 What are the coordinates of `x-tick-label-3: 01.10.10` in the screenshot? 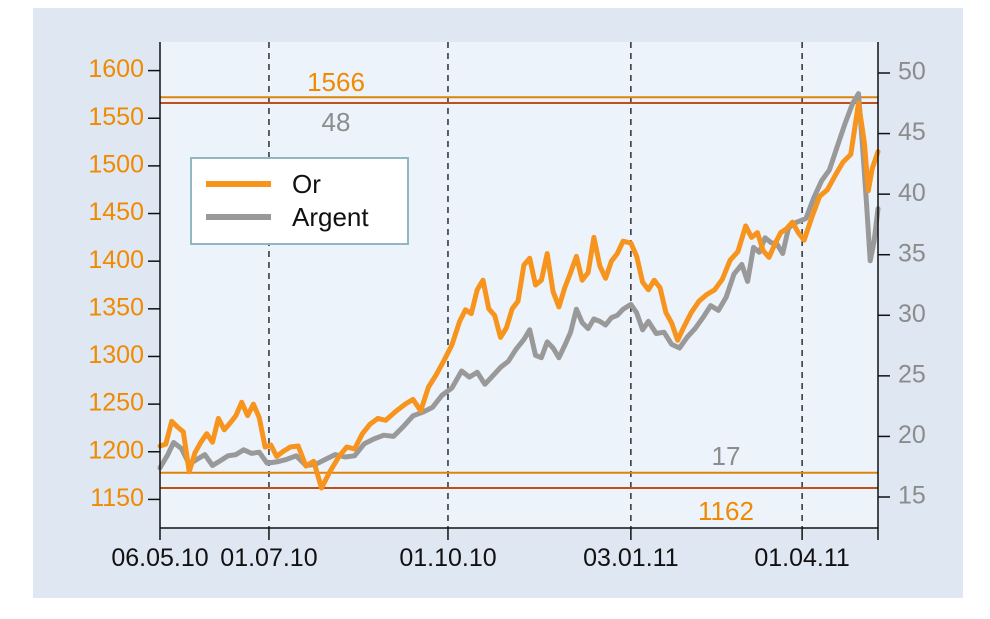 It's located at (447, 558).